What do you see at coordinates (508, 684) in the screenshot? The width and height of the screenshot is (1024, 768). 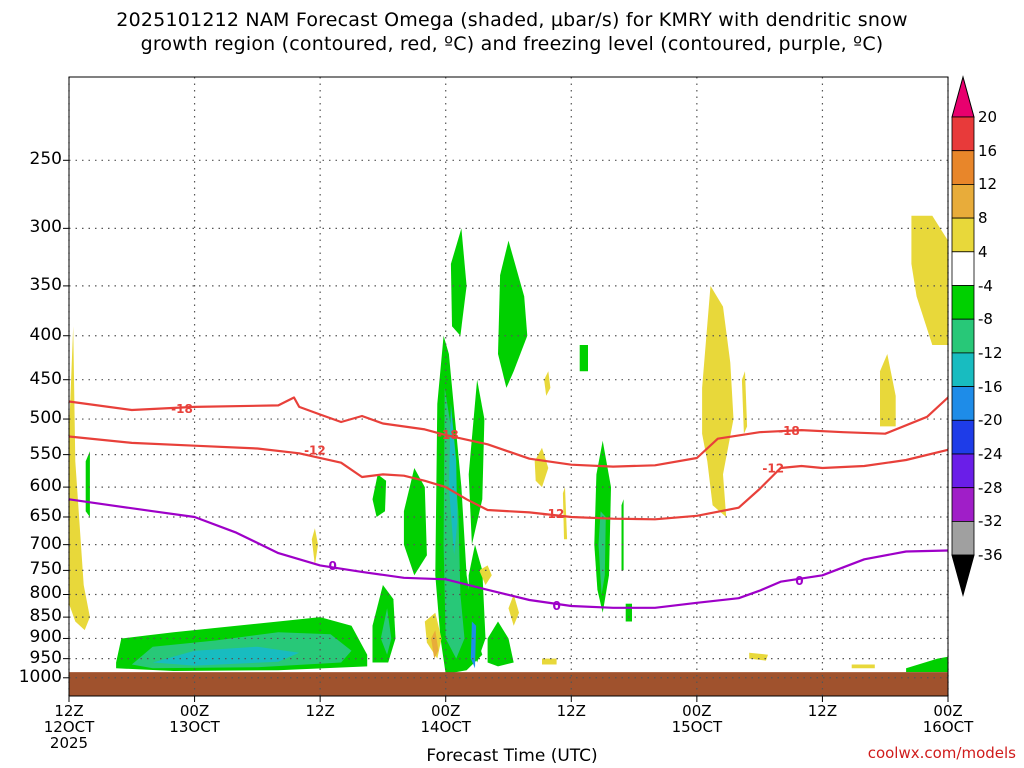 I see `surface-terrain` at bounding box center [508, 684].